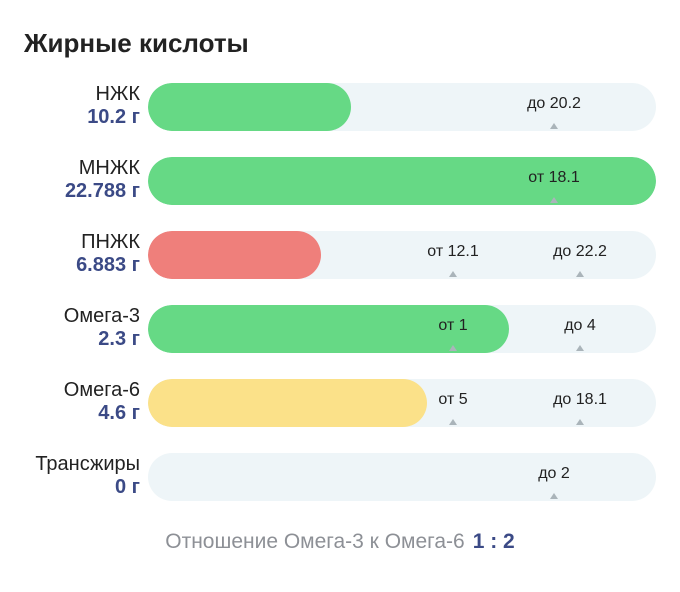  What do you see at coordinates (453, 251) in the screenshot?
I see `range-marker-label: от 12.1` at bounding box center [453, 251].